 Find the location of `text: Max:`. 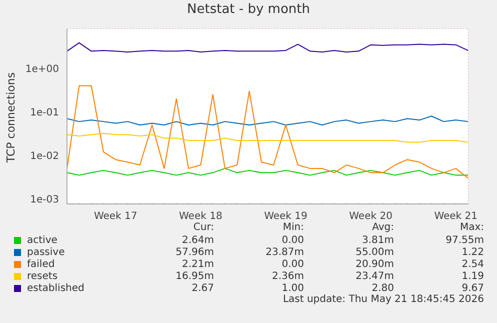

text: Max: is located at coordinates (471, 228).